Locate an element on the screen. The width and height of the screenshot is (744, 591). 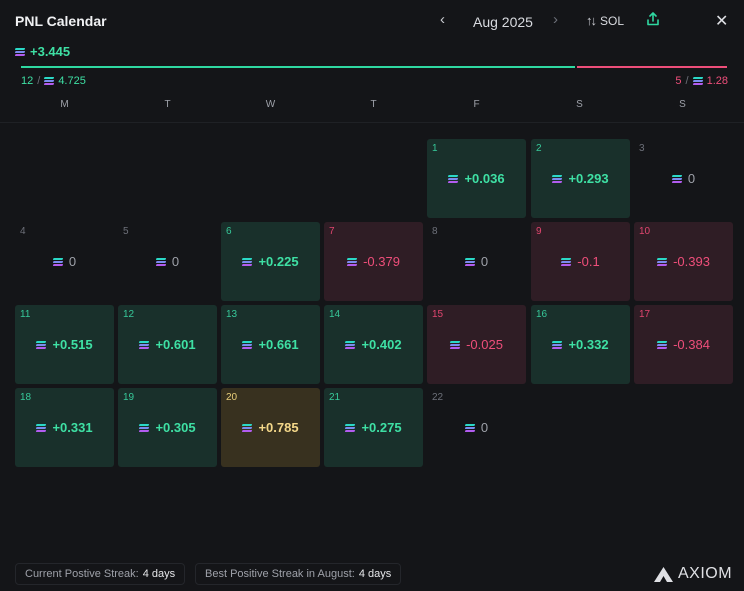
header: PNL Calendar ‹ Aug 2025 › ↑↓ SOL ✕ is located at coordinates (372, 21).